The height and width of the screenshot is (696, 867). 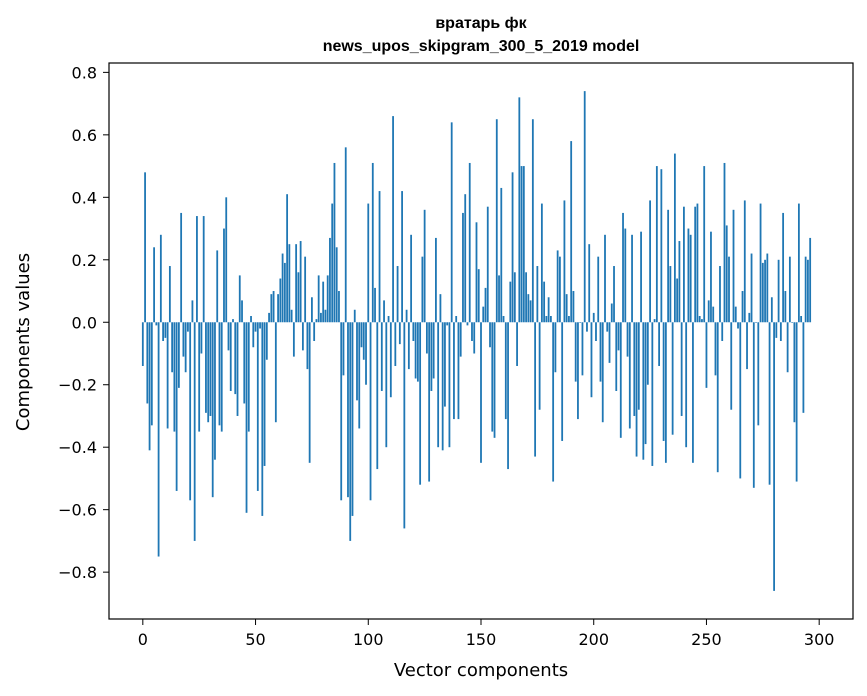 I want to click on y-tick-label: 0.4, so click(x=84, y=197).